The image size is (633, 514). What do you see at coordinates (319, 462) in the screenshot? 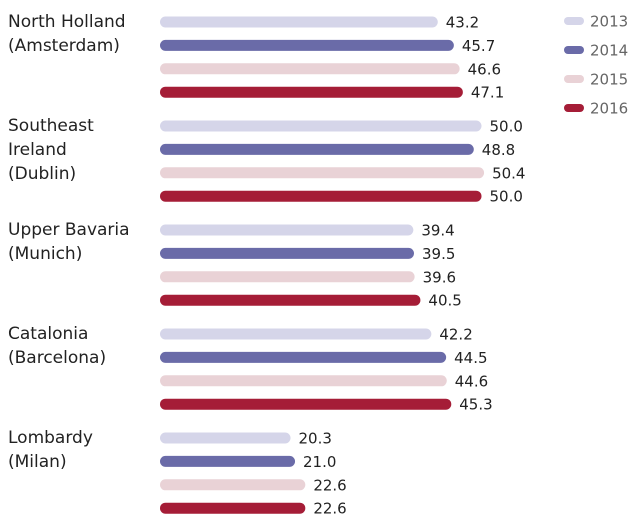
I see `value-label: 21.0` at bounding box center [319, 462].